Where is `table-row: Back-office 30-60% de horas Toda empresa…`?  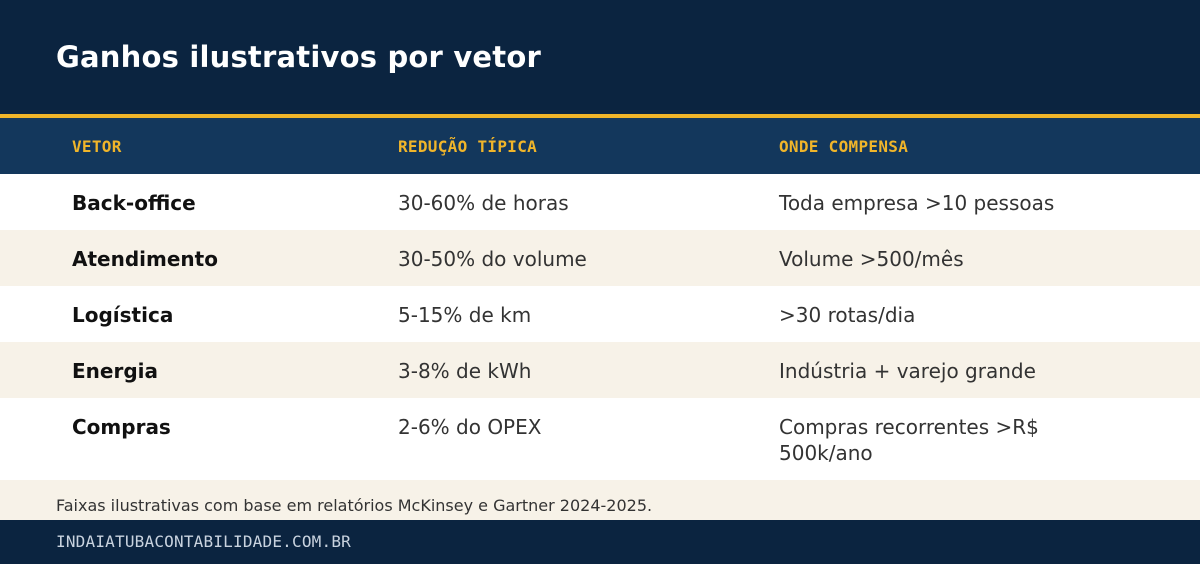
table-row: Back-office 30-60% de horas Toda empresa… is located at coordinates (600, 202).